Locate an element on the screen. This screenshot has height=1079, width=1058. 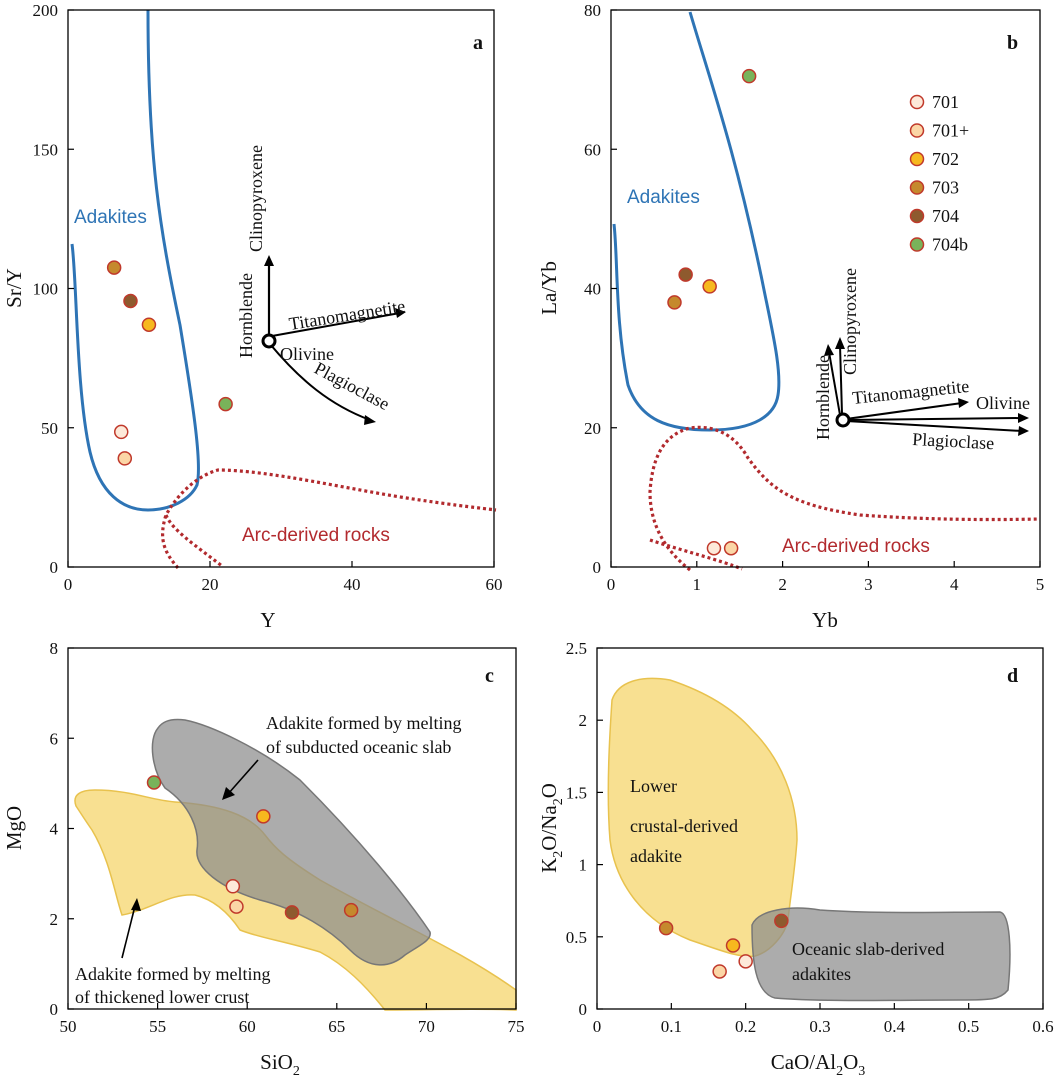
legend-label-704b: 704b is located at coordinates (950, 245).